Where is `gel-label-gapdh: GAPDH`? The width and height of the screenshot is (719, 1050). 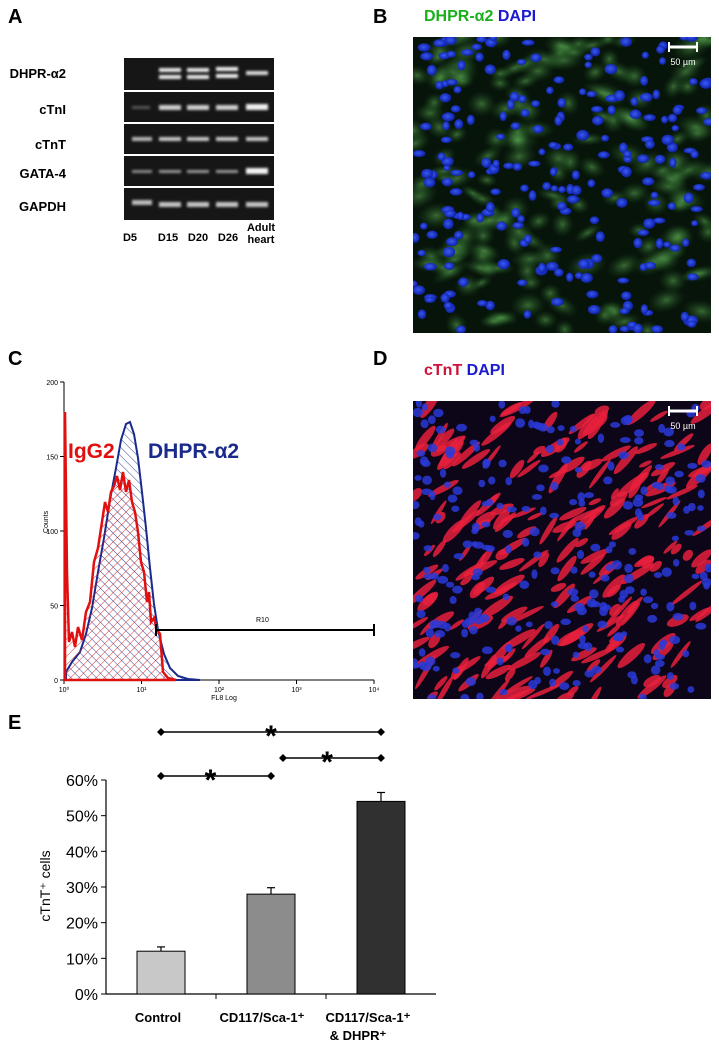
gel-label-gapdh: GAPDH is located at coordinates (42, 206).